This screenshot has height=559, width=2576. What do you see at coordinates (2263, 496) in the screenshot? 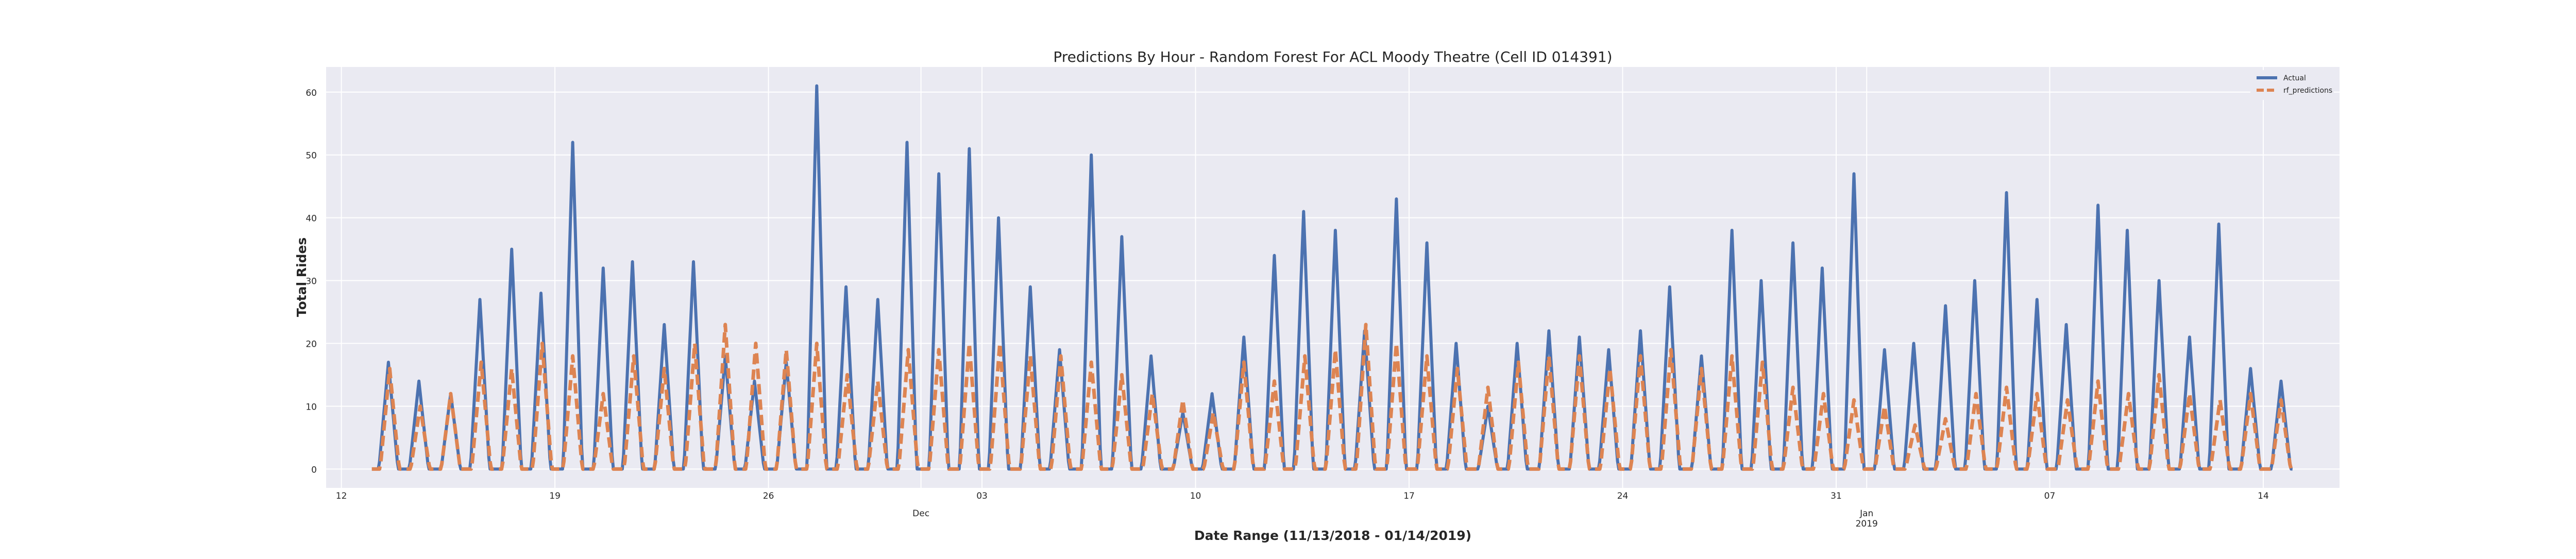
I see `x-tick-label: 14` at bounding box center [2263, 496].